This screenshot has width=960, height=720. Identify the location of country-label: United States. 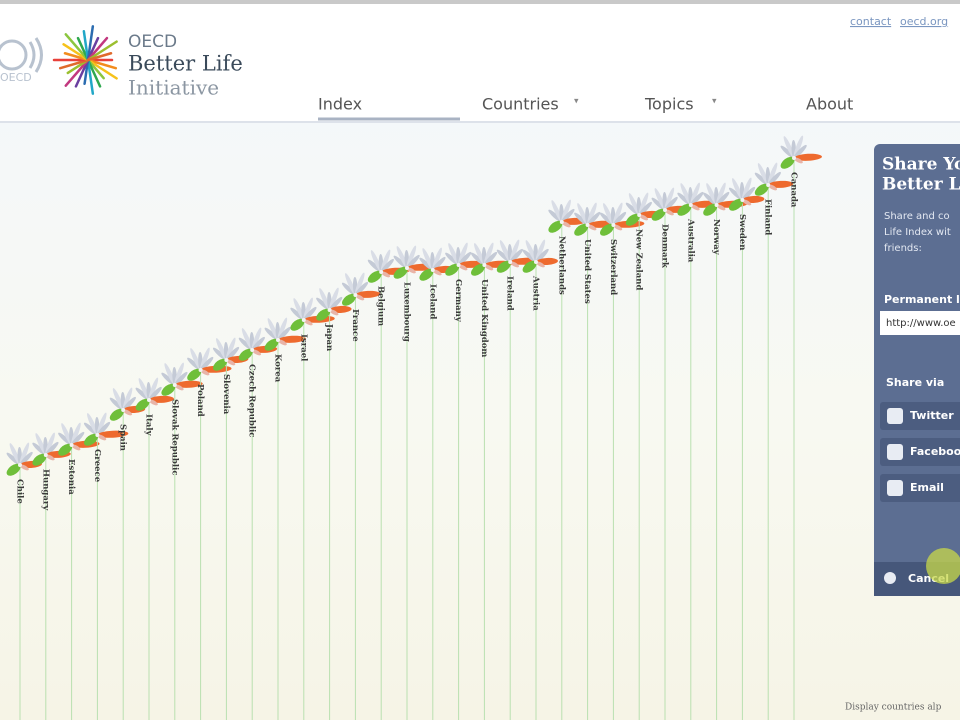
(587, 271).